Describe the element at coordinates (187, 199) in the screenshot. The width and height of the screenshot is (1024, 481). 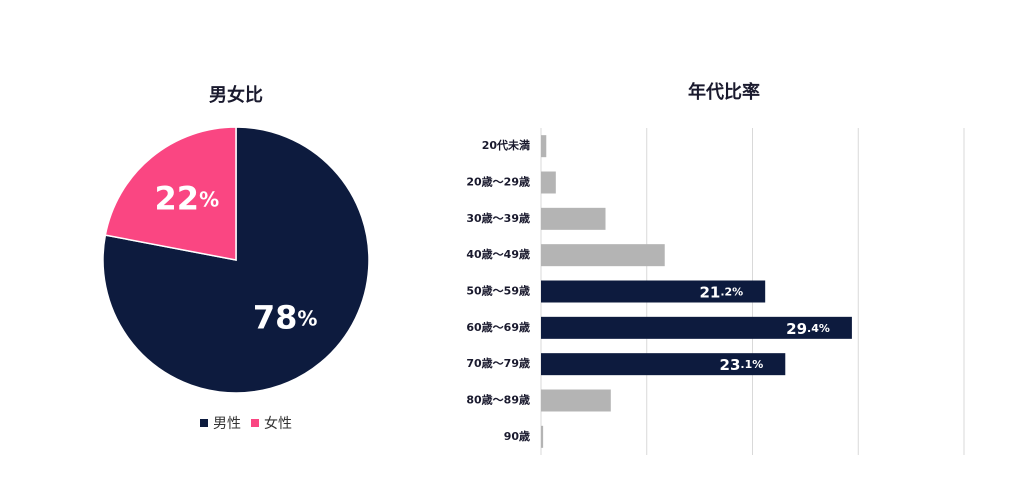
I see `slice-label: 22%` at that location.